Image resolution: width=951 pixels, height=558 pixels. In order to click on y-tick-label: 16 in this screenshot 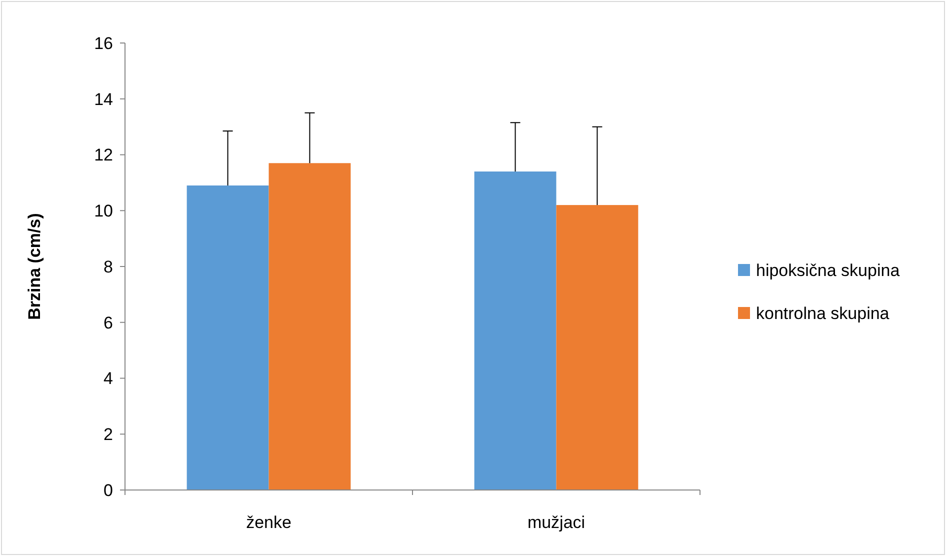, I will do `click(103, 43)`.